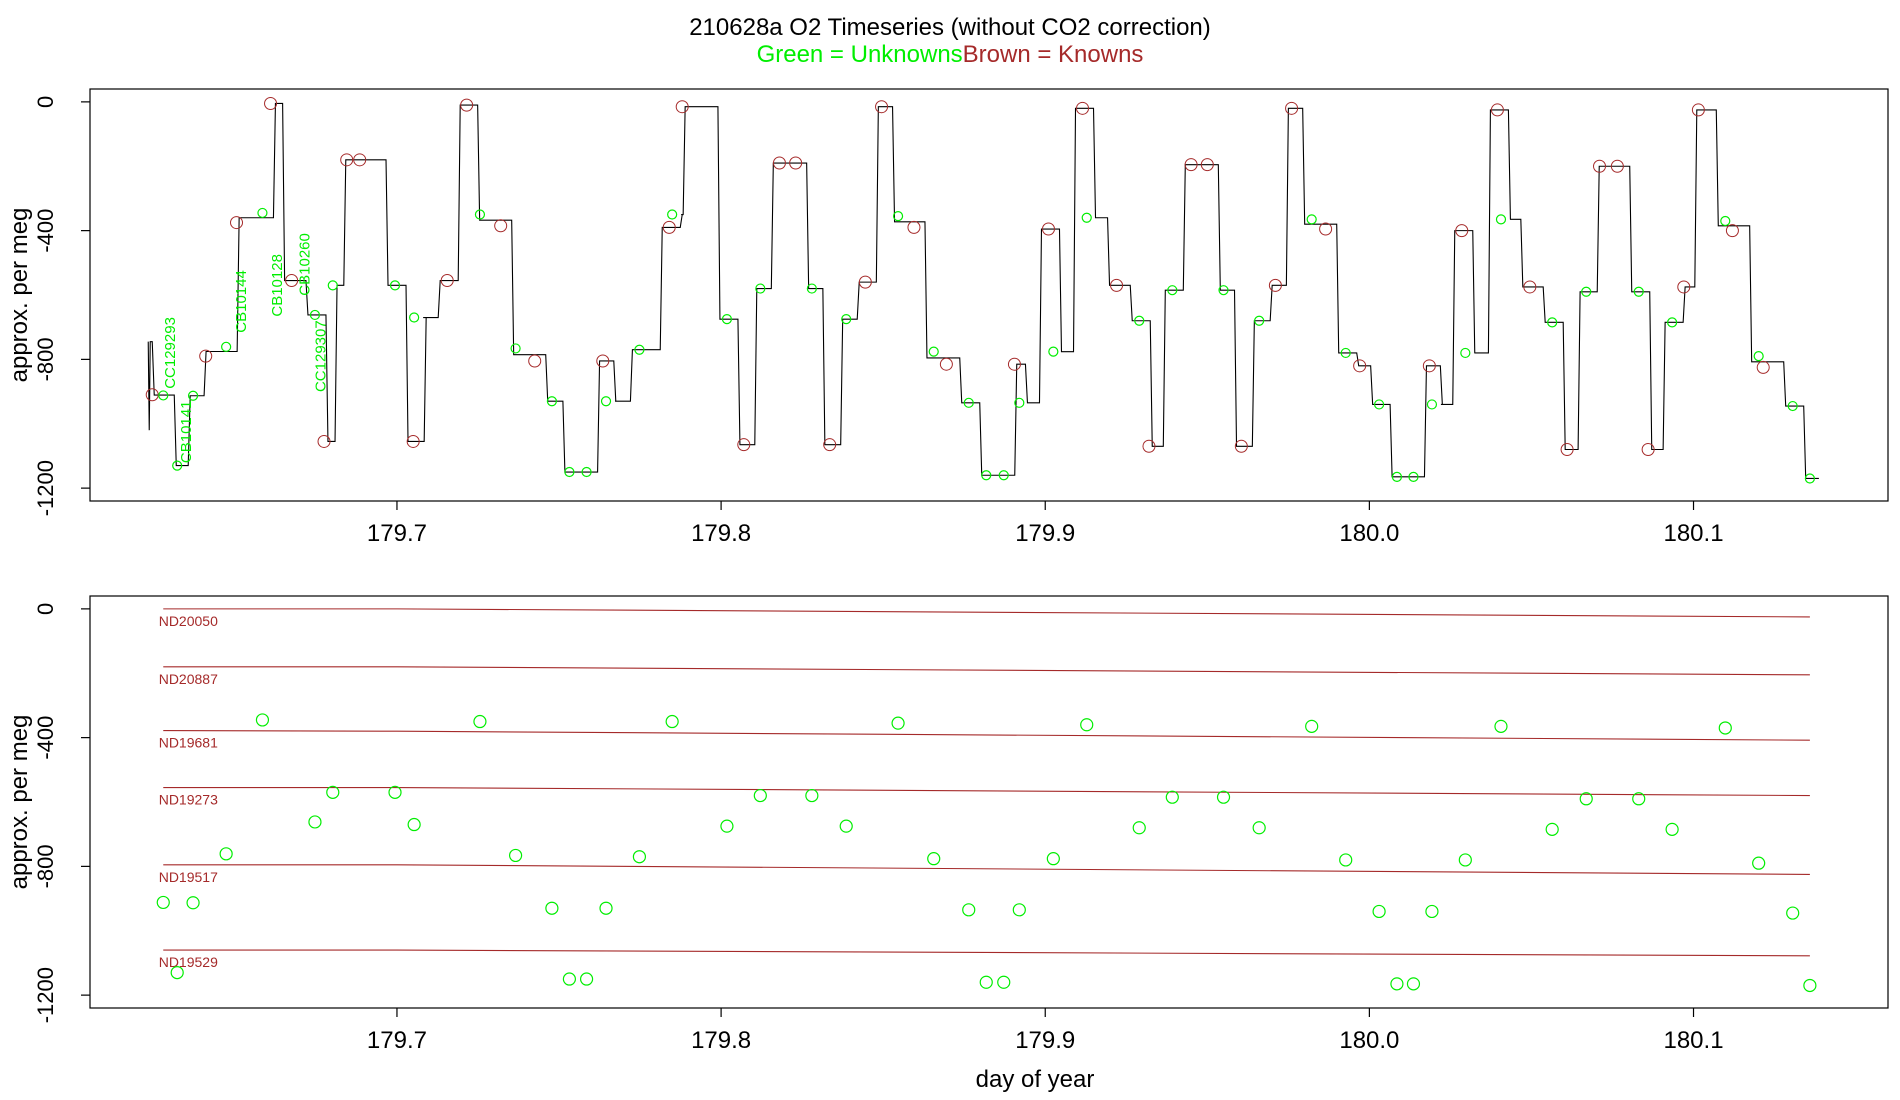 The image size is (1900, 1100). I want to click on y-tick-label-0-2: -800, so click(45, 359).